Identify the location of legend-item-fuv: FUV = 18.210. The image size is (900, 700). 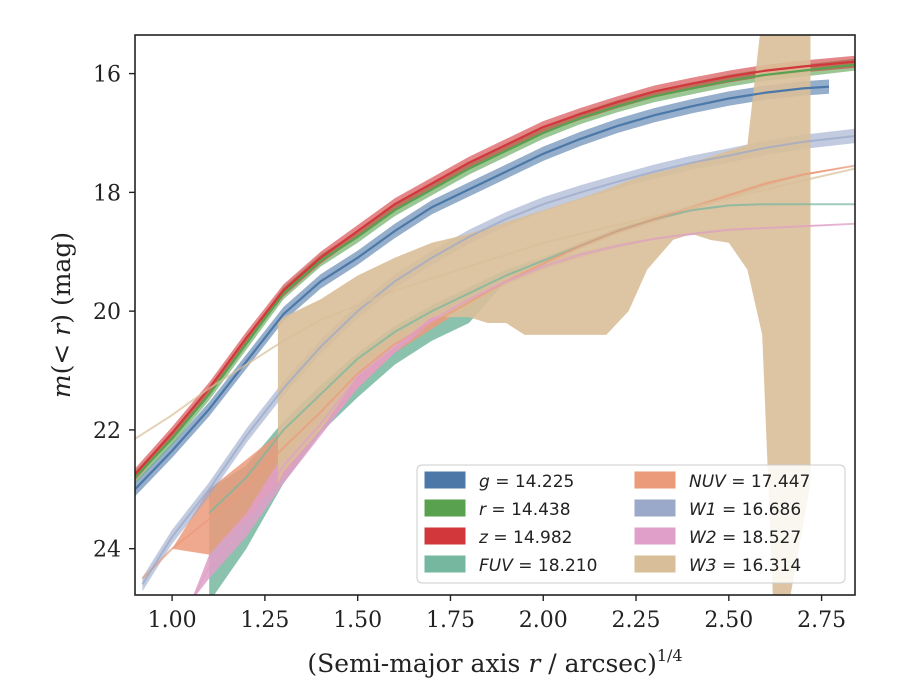
(510, 565).